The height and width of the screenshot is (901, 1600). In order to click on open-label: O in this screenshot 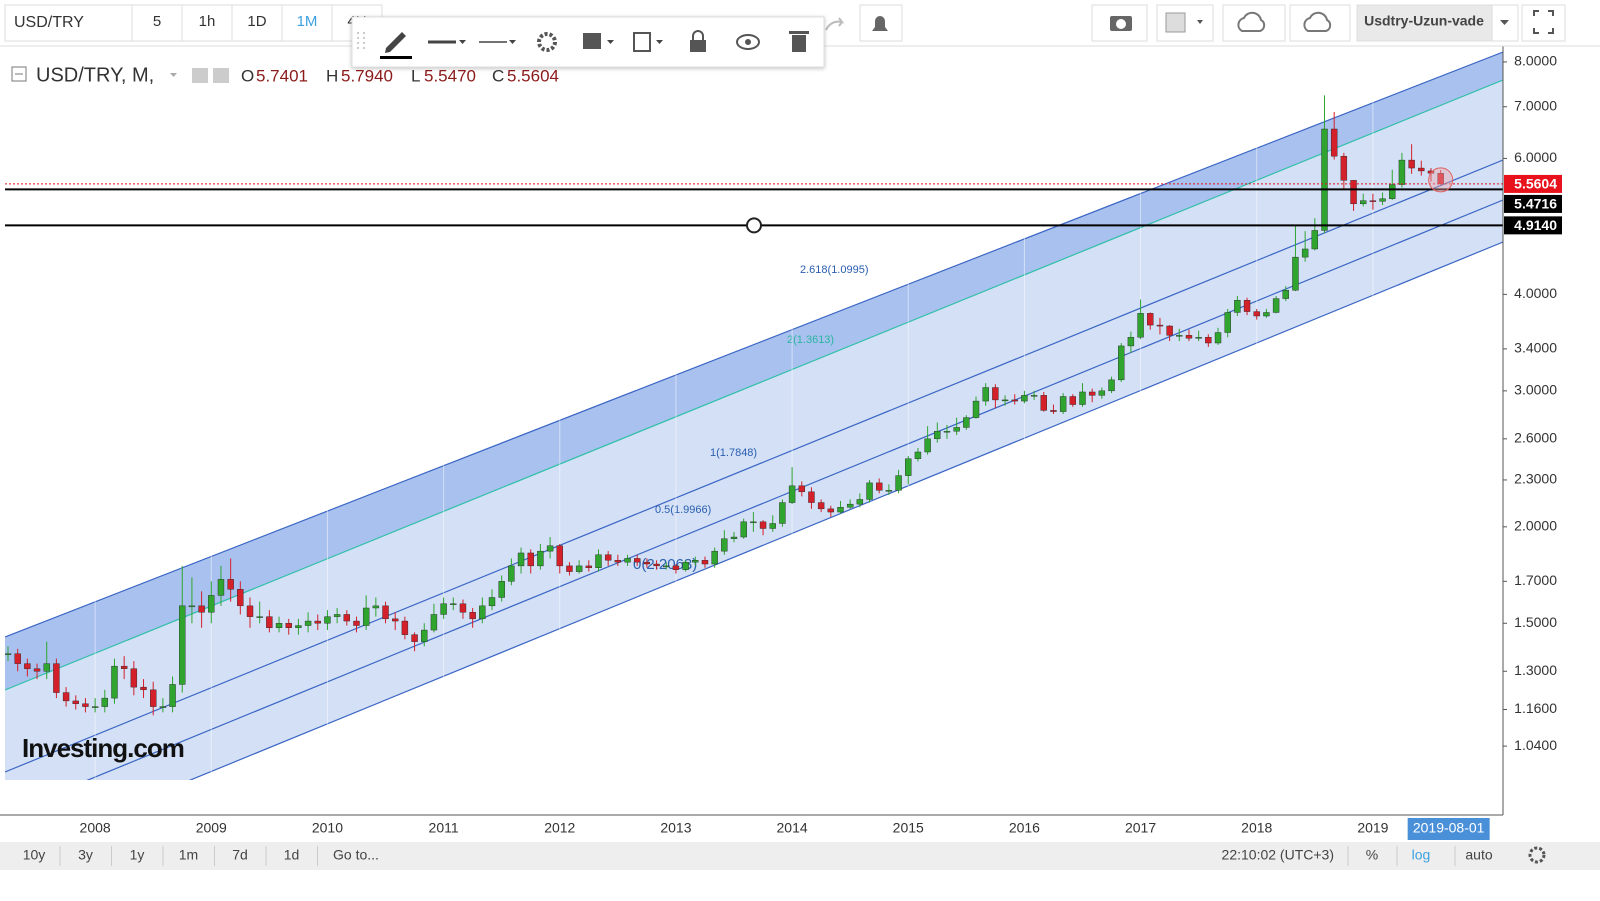, I will do `click(247, 75)`.